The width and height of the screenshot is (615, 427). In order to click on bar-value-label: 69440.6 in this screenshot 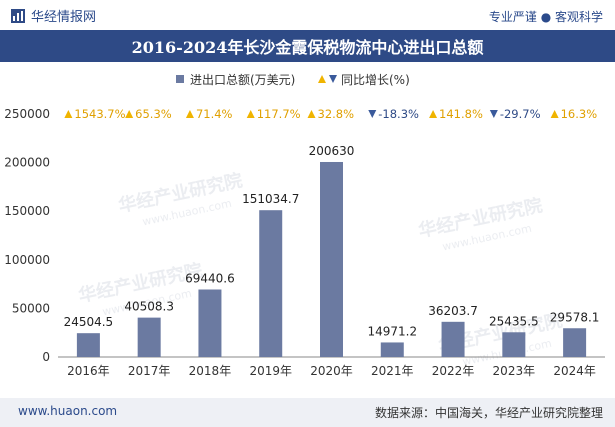, I will do `click(210, 279)`.